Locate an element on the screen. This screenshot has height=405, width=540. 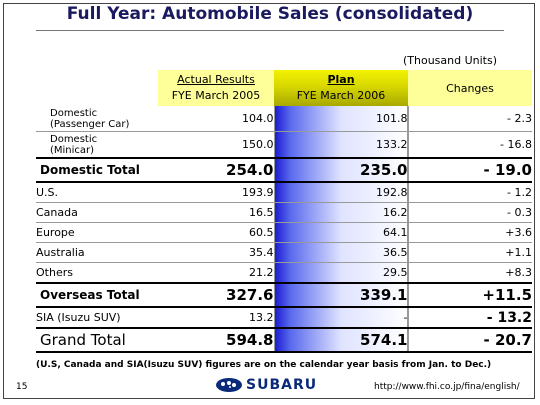
plan-value: 64.1 is located at coordinates (341, 232).